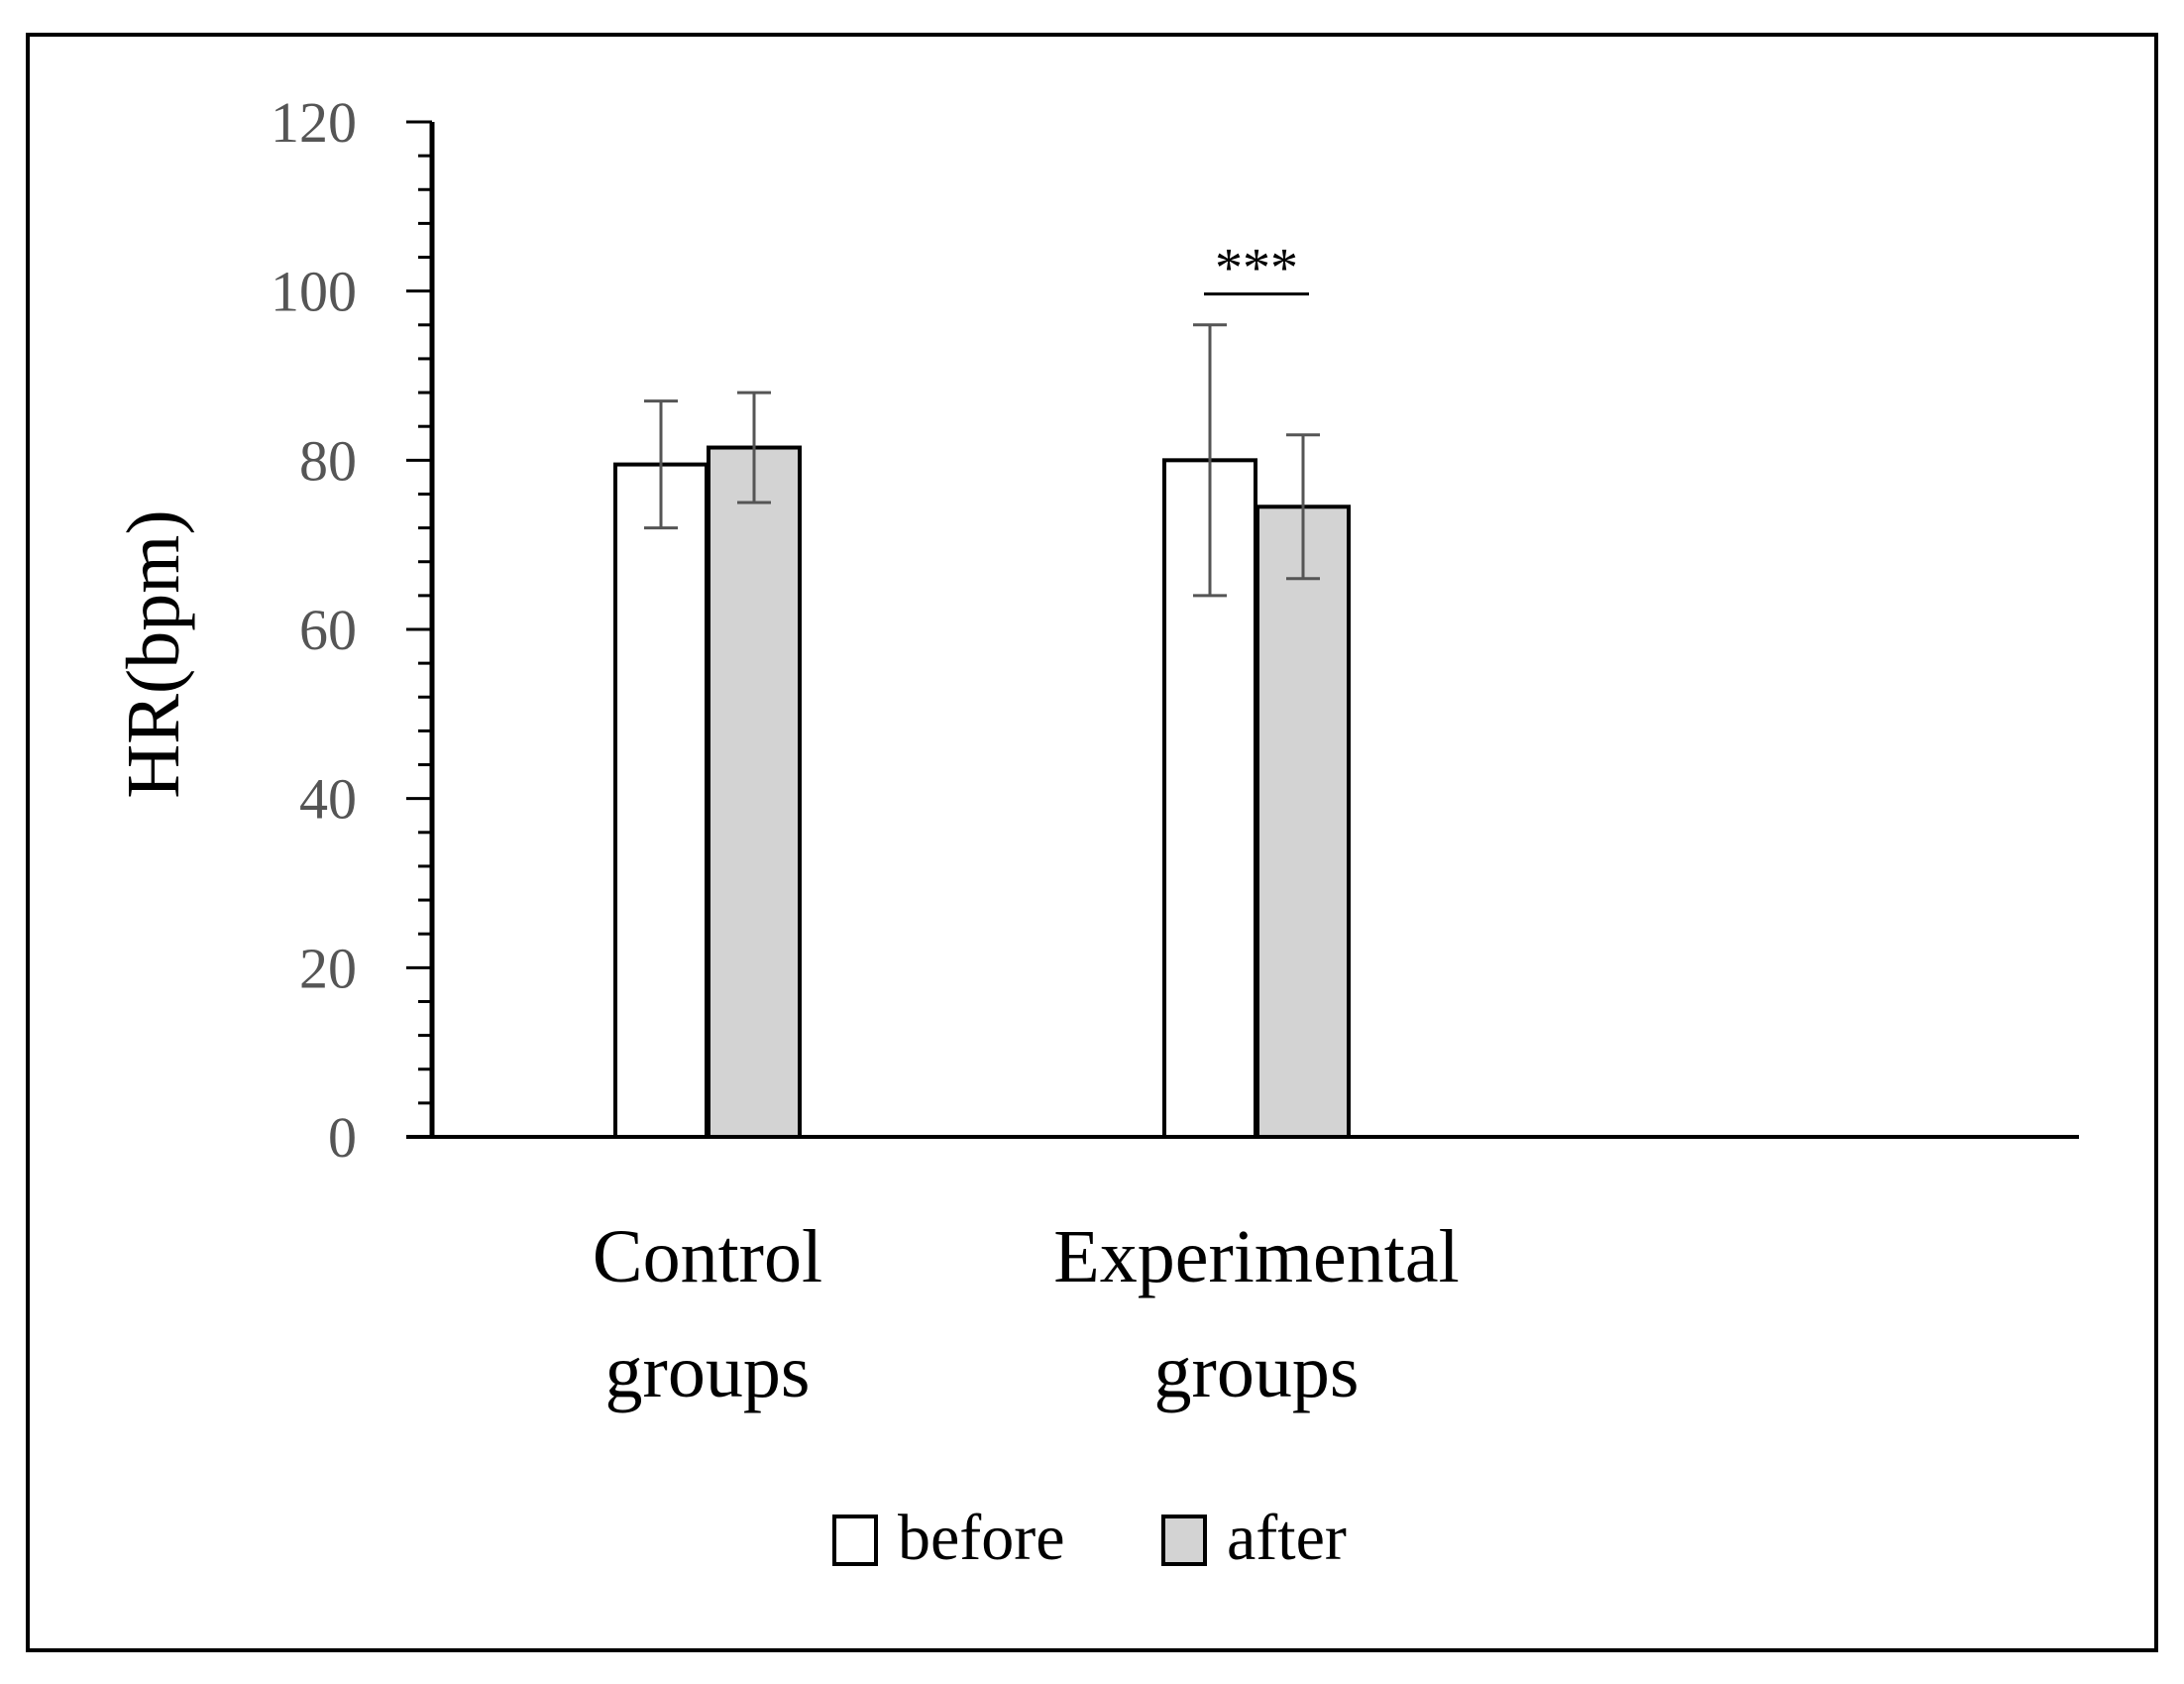  I want to click on category-label-experimental-line1: Experimental, so click(1256, 1256).